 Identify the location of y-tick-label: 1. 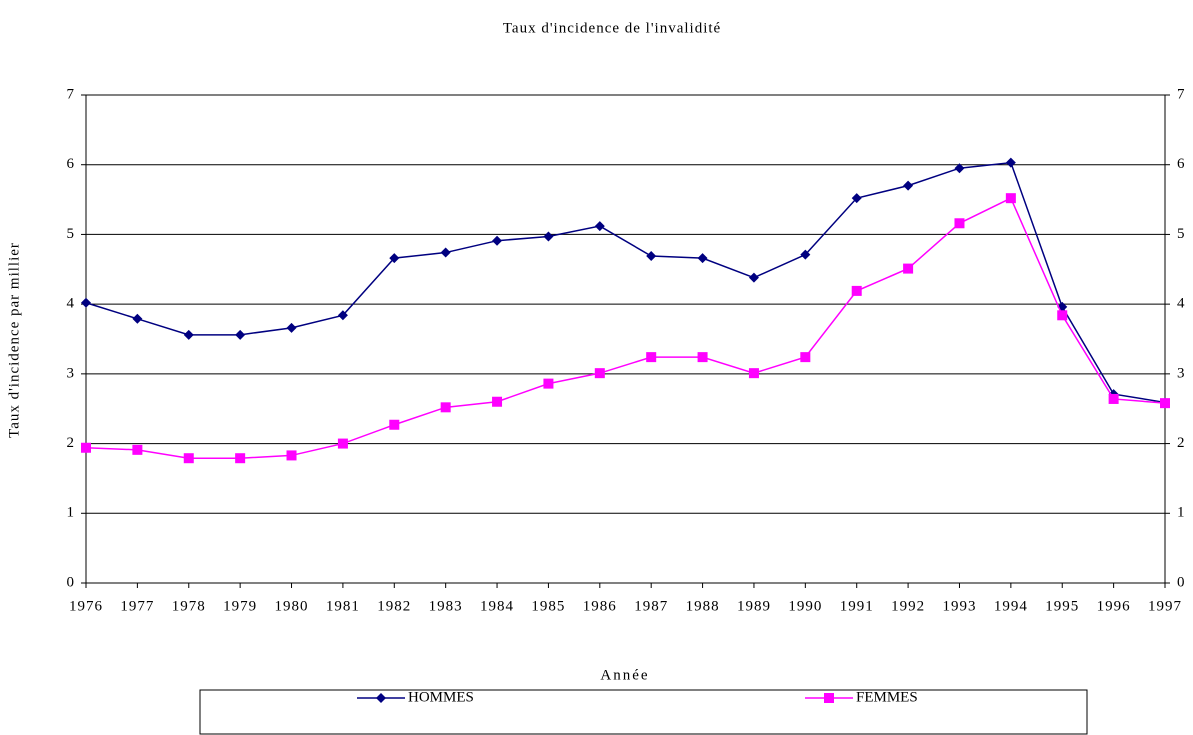
(71, 513).